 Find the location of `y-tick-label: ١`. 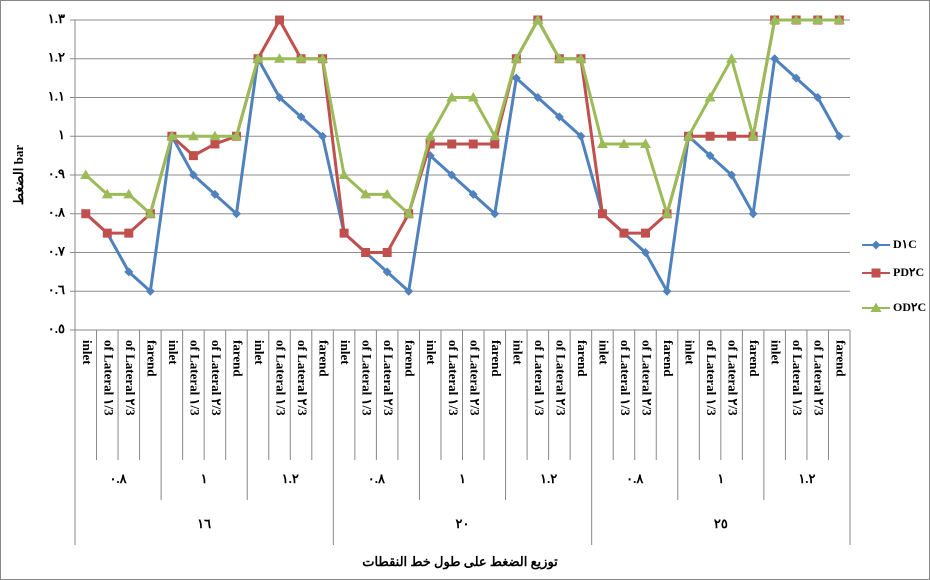

y-tick-label: ١ is located at coordinates (61, 134).